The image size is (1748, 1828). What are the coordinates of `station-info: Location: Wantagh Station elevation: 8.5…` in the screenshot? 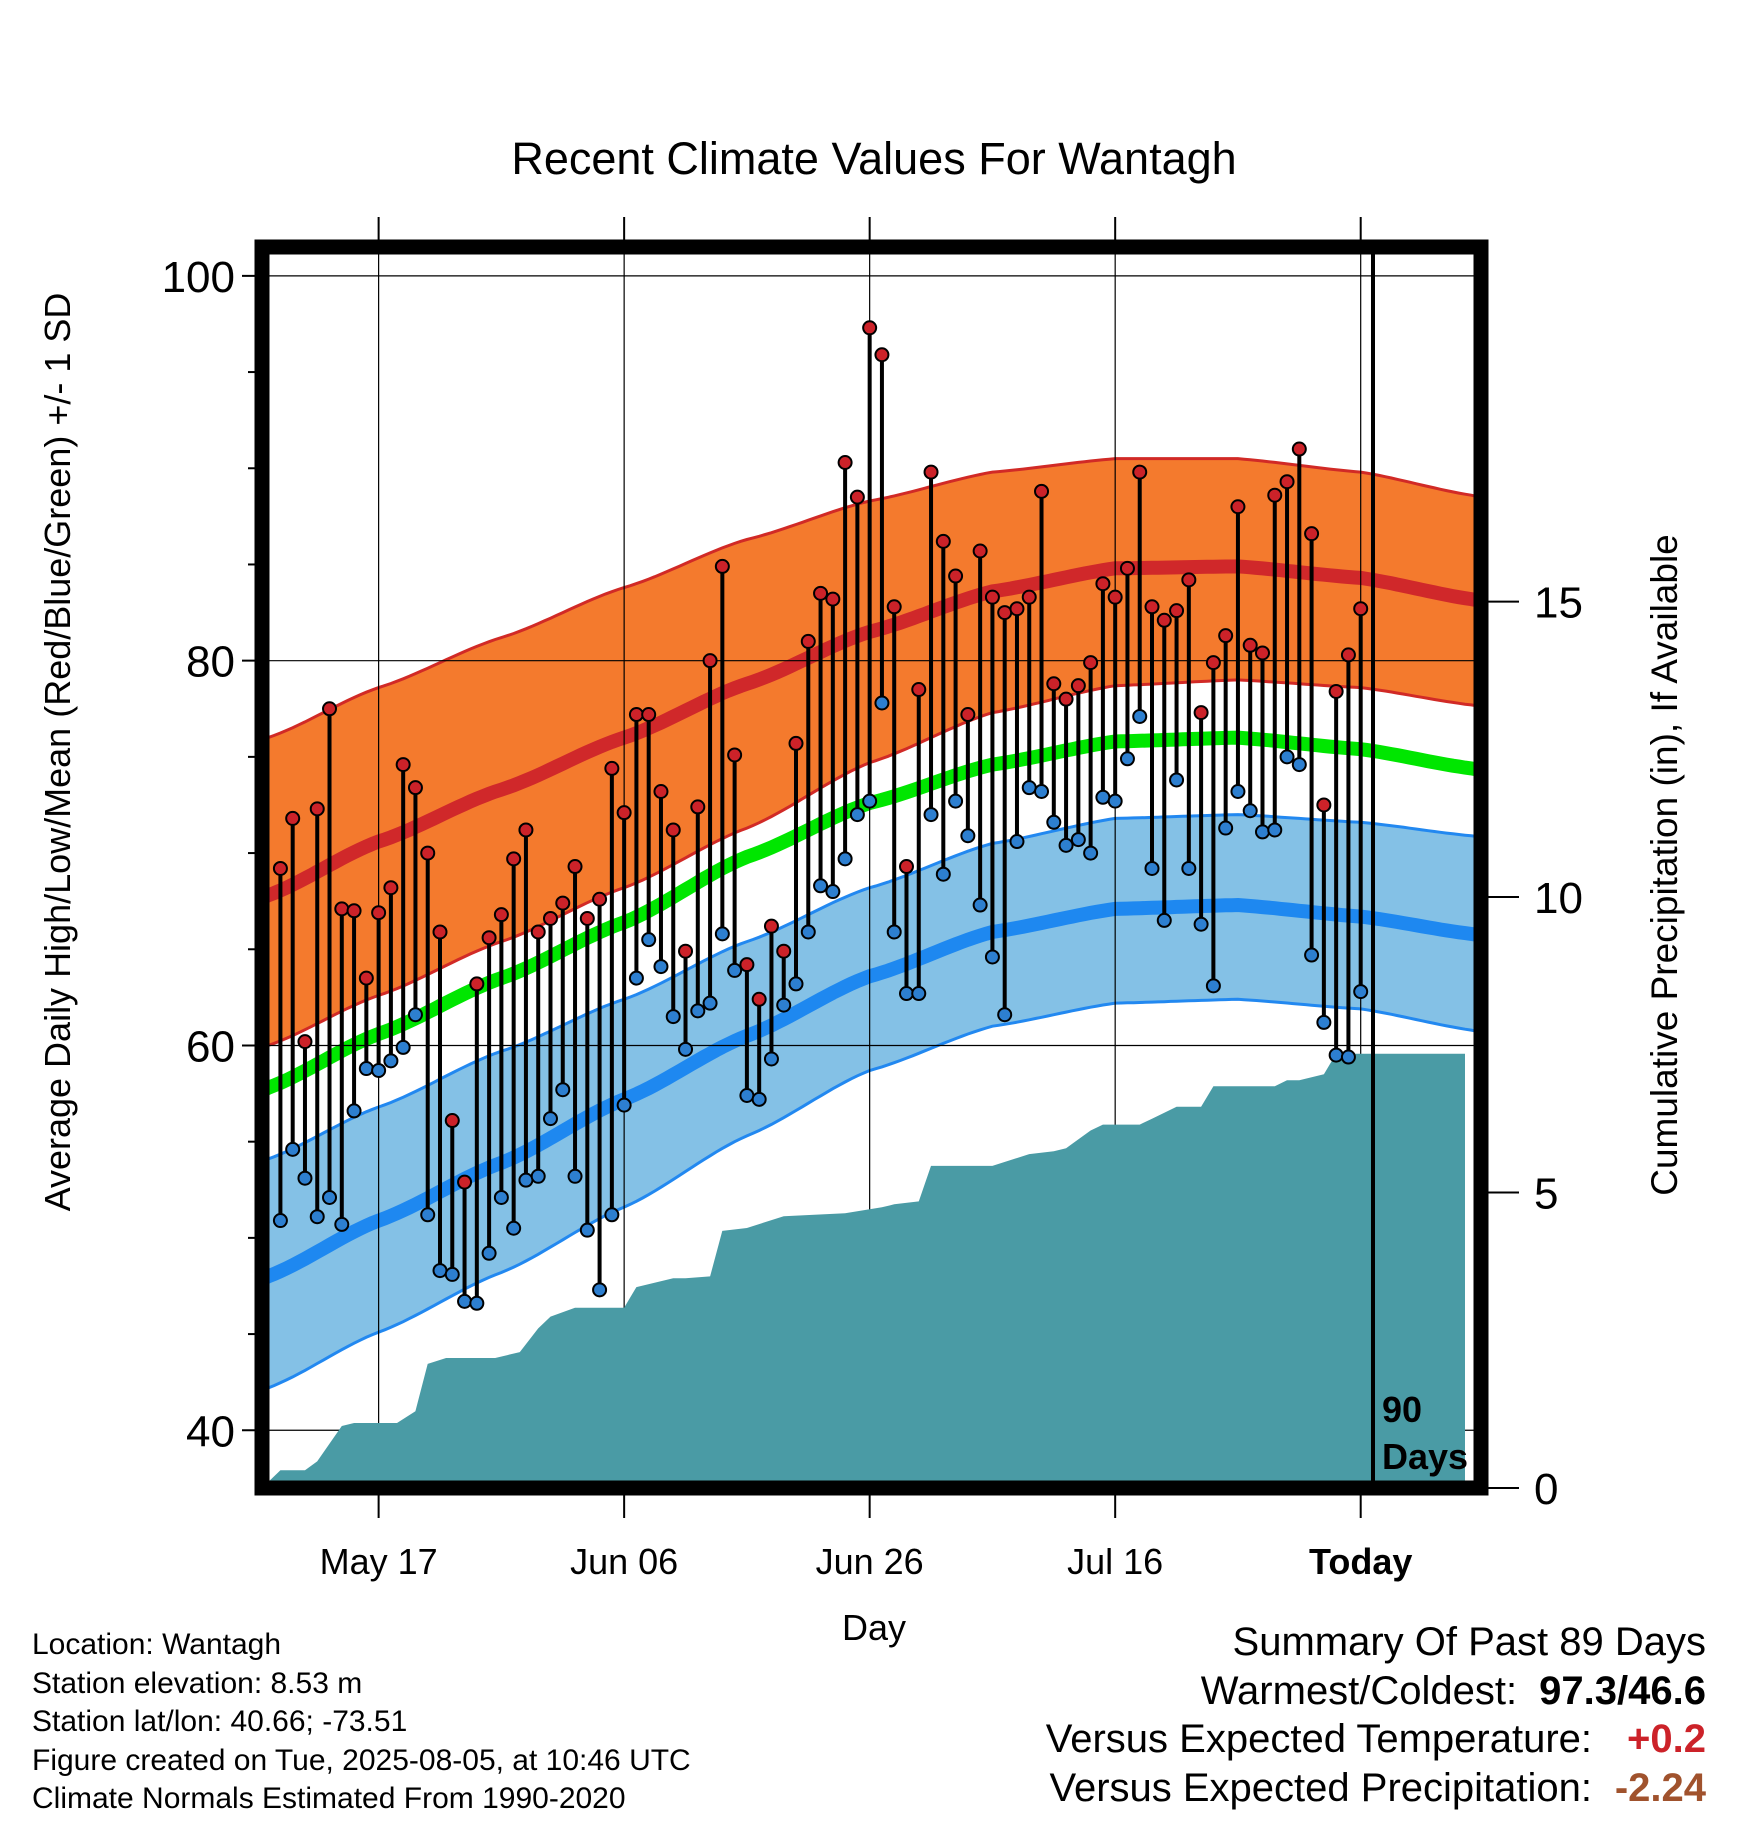 It's located at (361, 1722).